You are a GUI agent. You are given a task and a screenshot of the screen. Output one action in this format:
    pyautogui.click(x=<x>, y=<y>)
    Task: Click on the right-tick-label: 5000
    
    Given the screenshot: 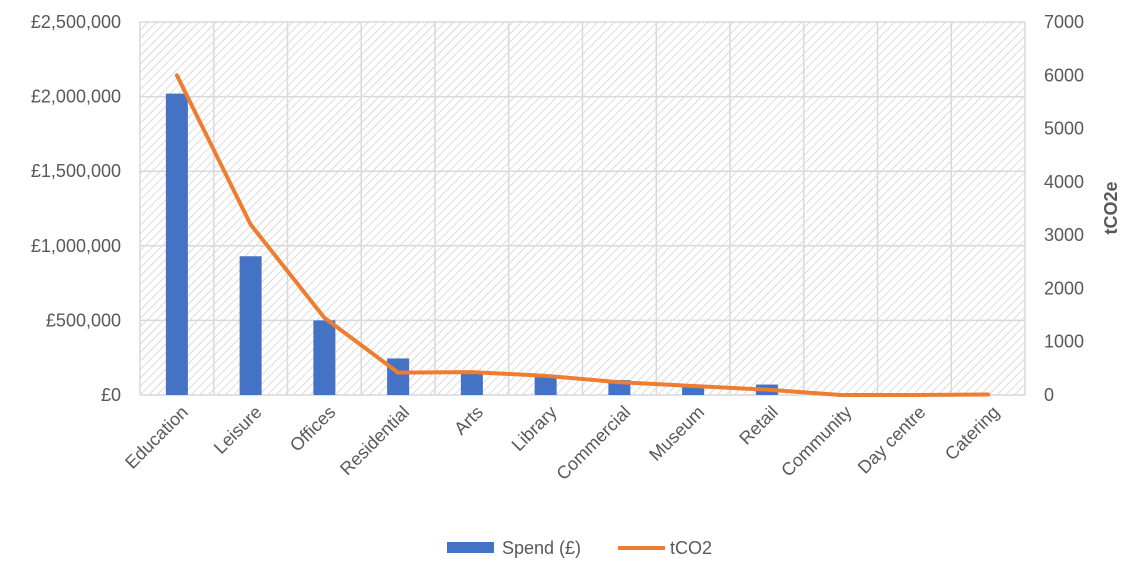 What is the action you would take?
    pyautogui.click(x=1064, y=129)
    